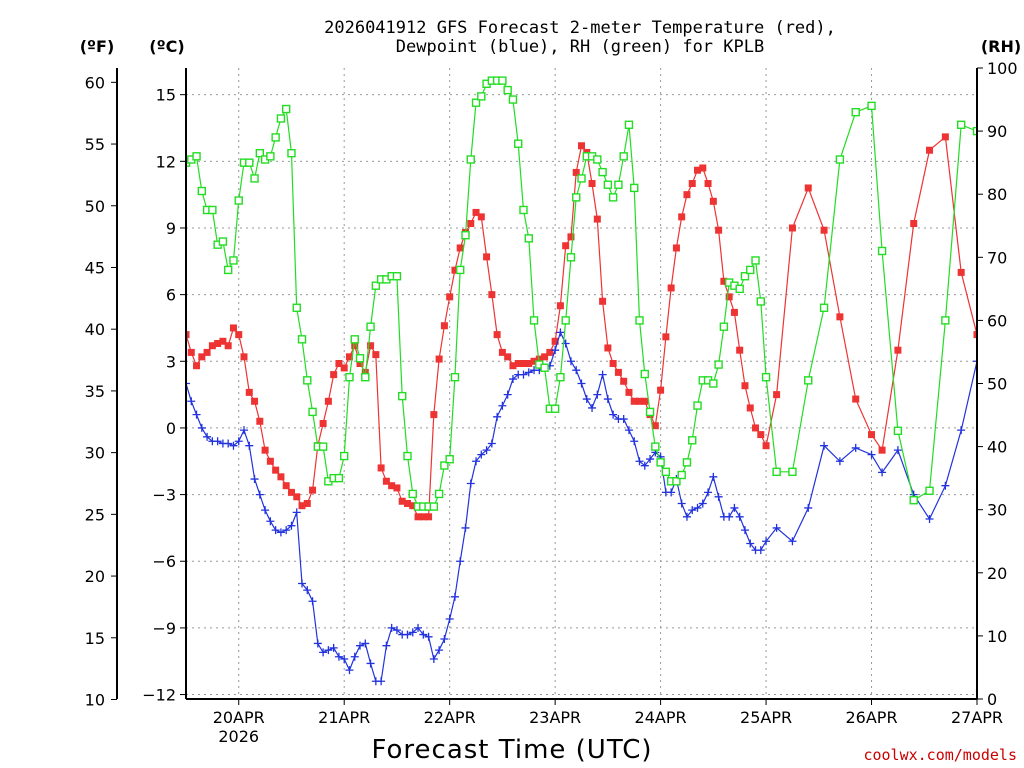  I want to click on fahrenheit-tick-label: 60, so click(95, 82).